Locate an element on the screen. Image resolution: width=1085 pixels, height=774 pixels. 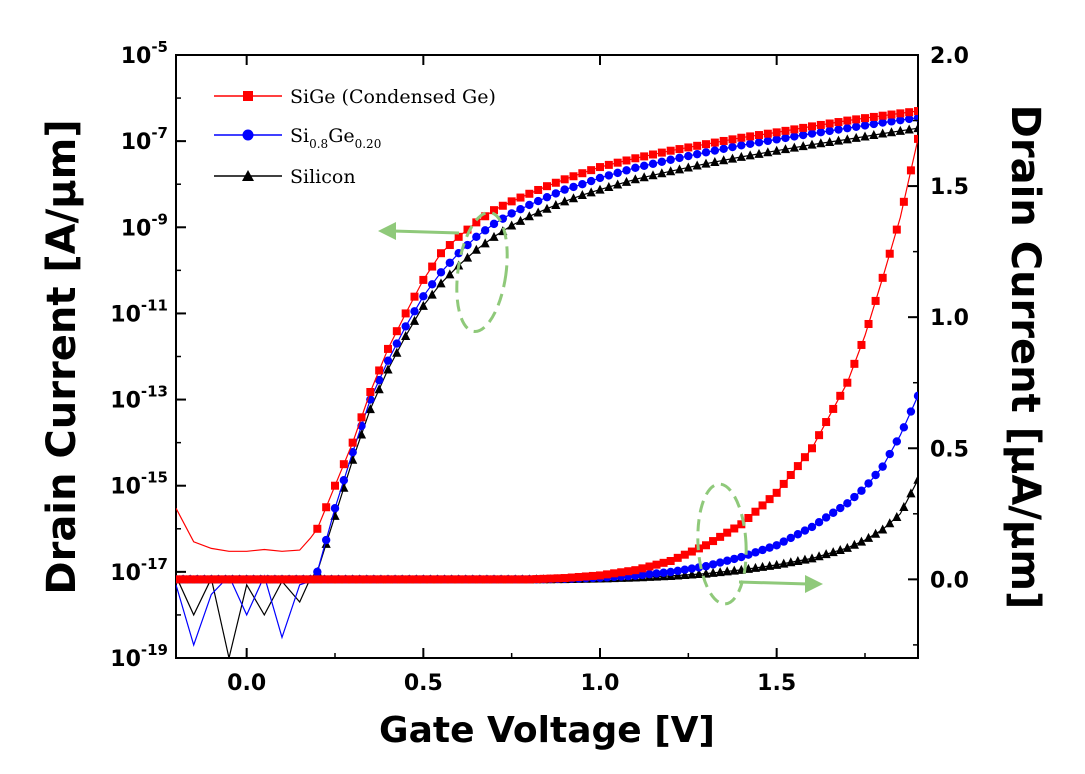
y-right-tick-label: 0.5 is located at coordinates (949, 449).